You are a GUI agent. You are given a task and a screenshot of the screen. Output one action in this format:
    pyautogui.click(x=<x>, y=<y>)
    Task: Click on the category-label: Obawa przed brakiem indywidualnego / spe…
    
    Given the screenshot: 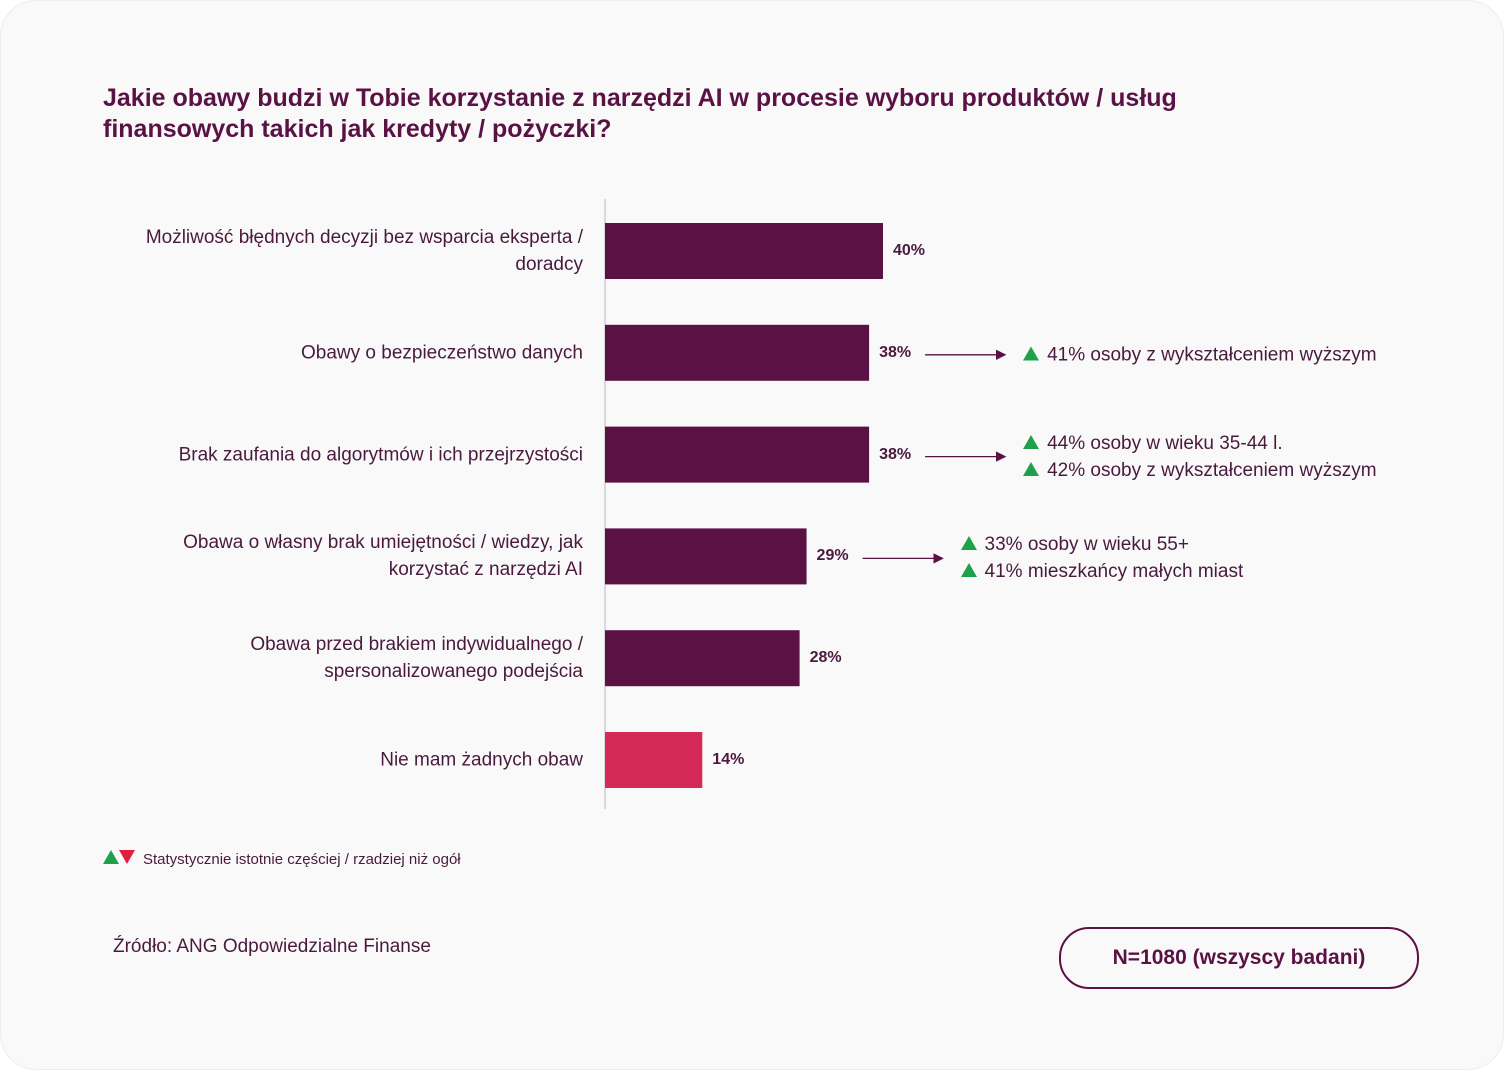 What is the action you would take?
    pyautogui.click(x=416, y=658)
    